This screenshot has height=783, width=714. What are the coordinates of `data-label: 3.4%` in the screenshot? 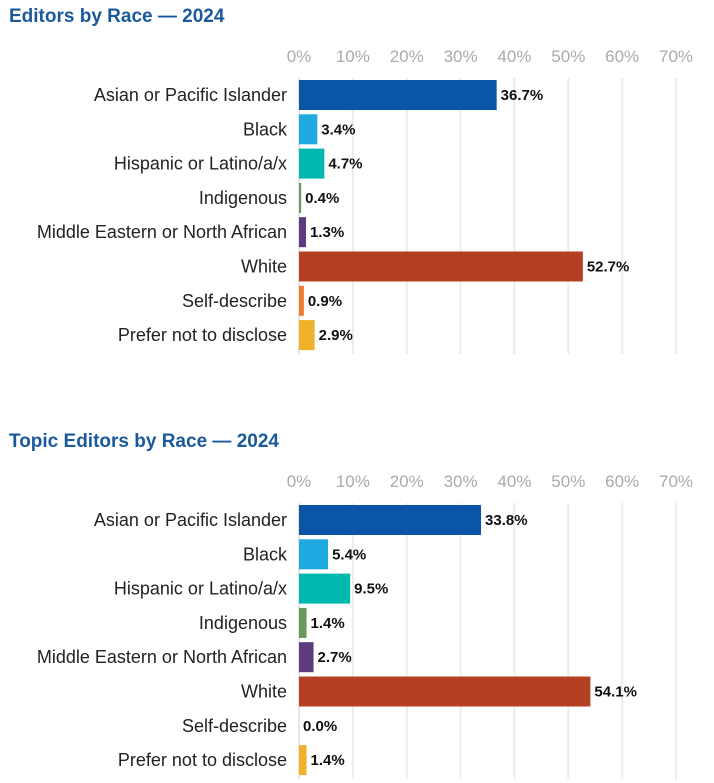 It's located at (338, 129).